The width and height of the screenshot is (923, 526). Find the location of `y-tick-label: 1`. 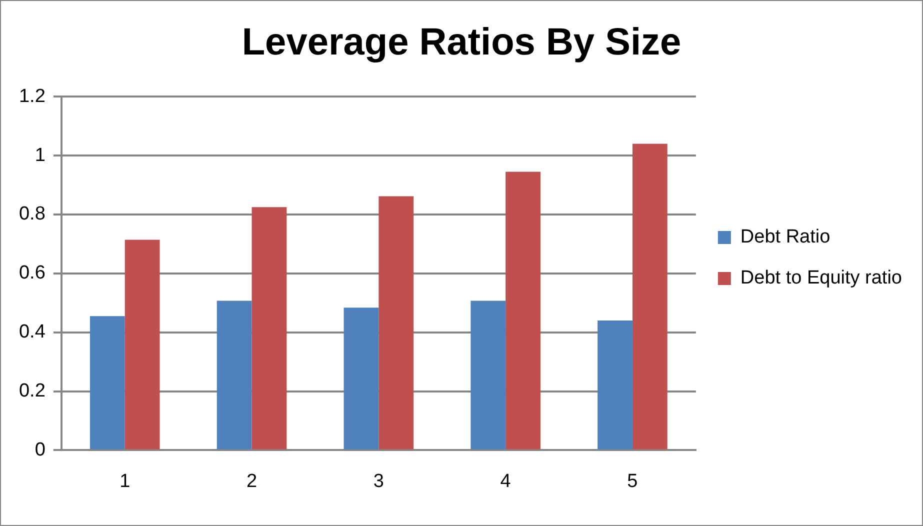

y-tick-label: 1 is located at coordinates (40, 155).